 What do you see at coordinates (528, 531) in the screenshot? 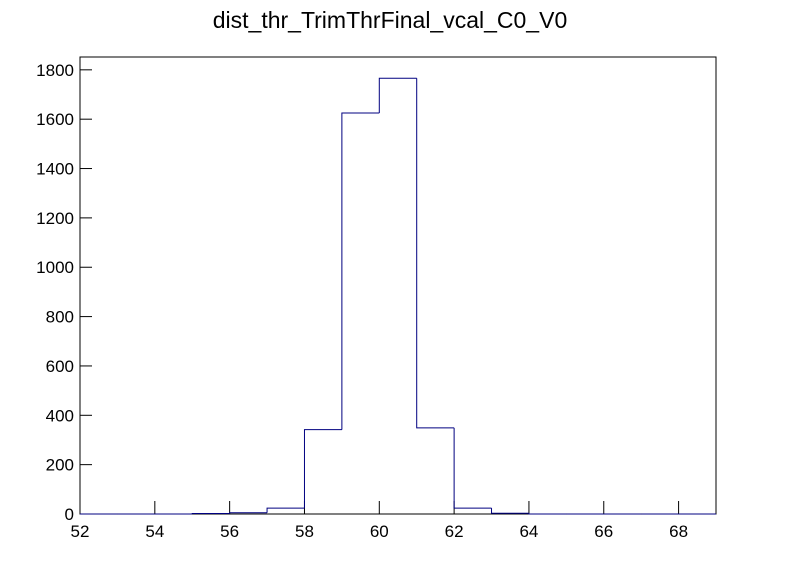
I see `x-tick-label: 64` at bounding box center [528, 531].